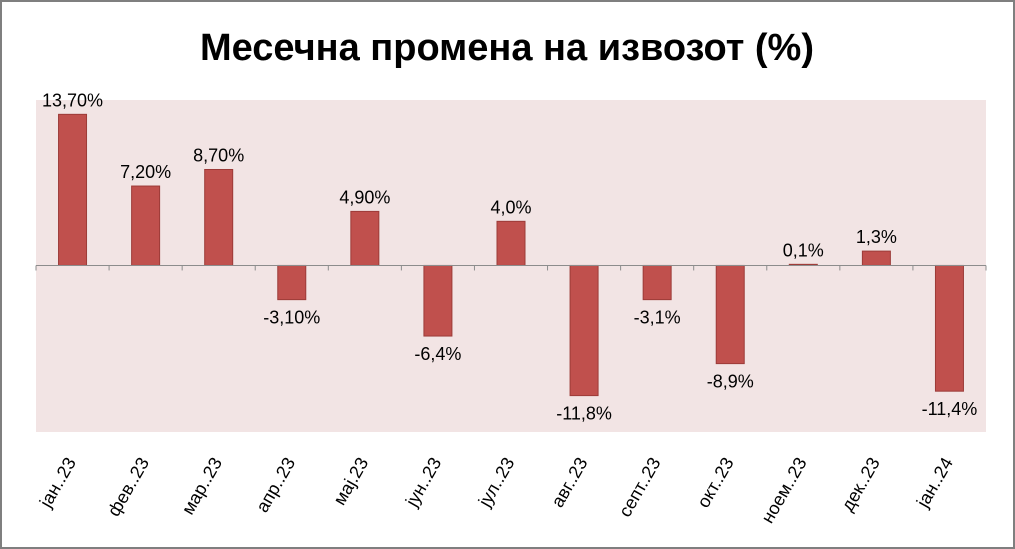  What do you see at coordinates (640, 487) in the screenshot?
I see `x-tick-label: септ..23` at bounding box center [640, 487].